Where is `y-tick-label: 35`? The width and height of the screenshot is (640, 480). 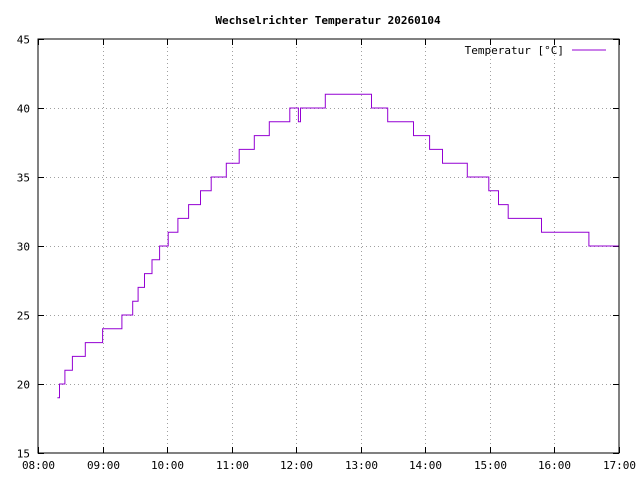
y-tick-label: 35 is located at coordinates (23, 178).